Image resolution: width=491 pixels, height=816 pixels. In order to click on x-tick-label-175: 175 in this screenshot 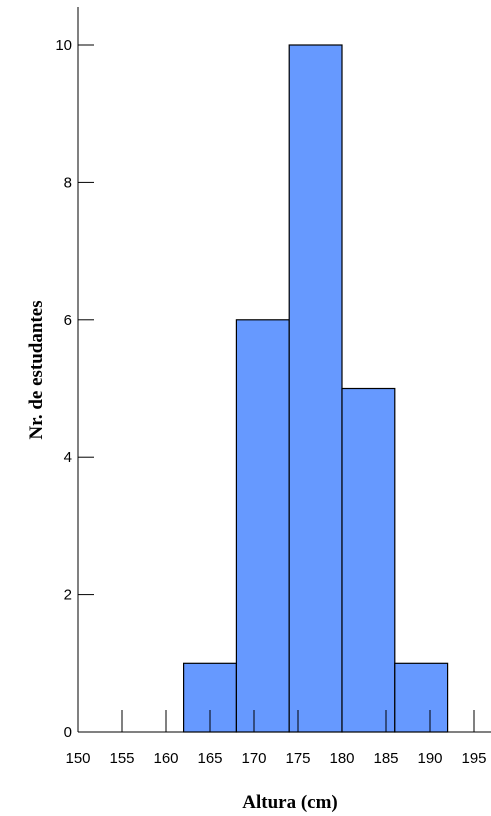, I will do `click(297, 758)`.